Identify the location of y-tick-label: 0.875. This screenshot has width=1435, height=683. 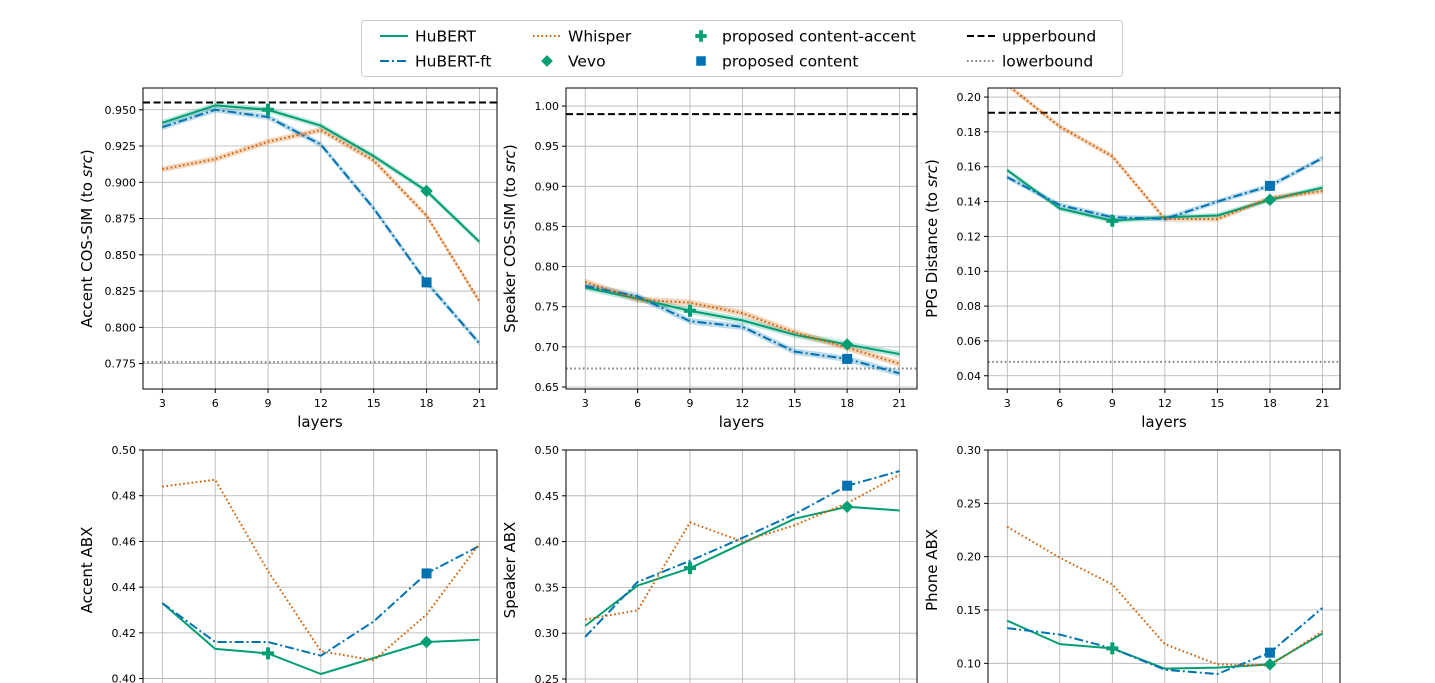
(121, 219).